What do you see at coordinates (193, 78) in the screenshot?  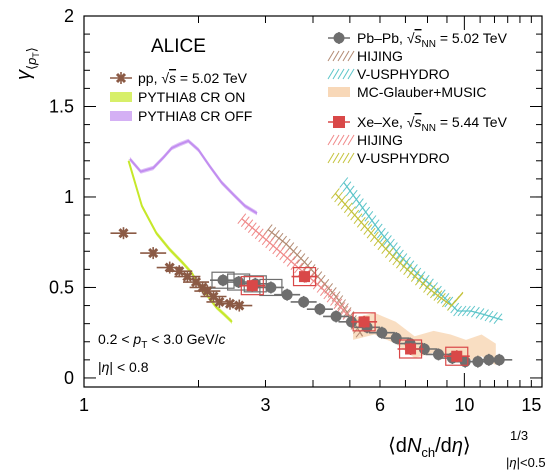 I see `legend-label-pp-s-5-02-tev: pp, √s = 5.02 TeV` at bounding box center [193, 78].